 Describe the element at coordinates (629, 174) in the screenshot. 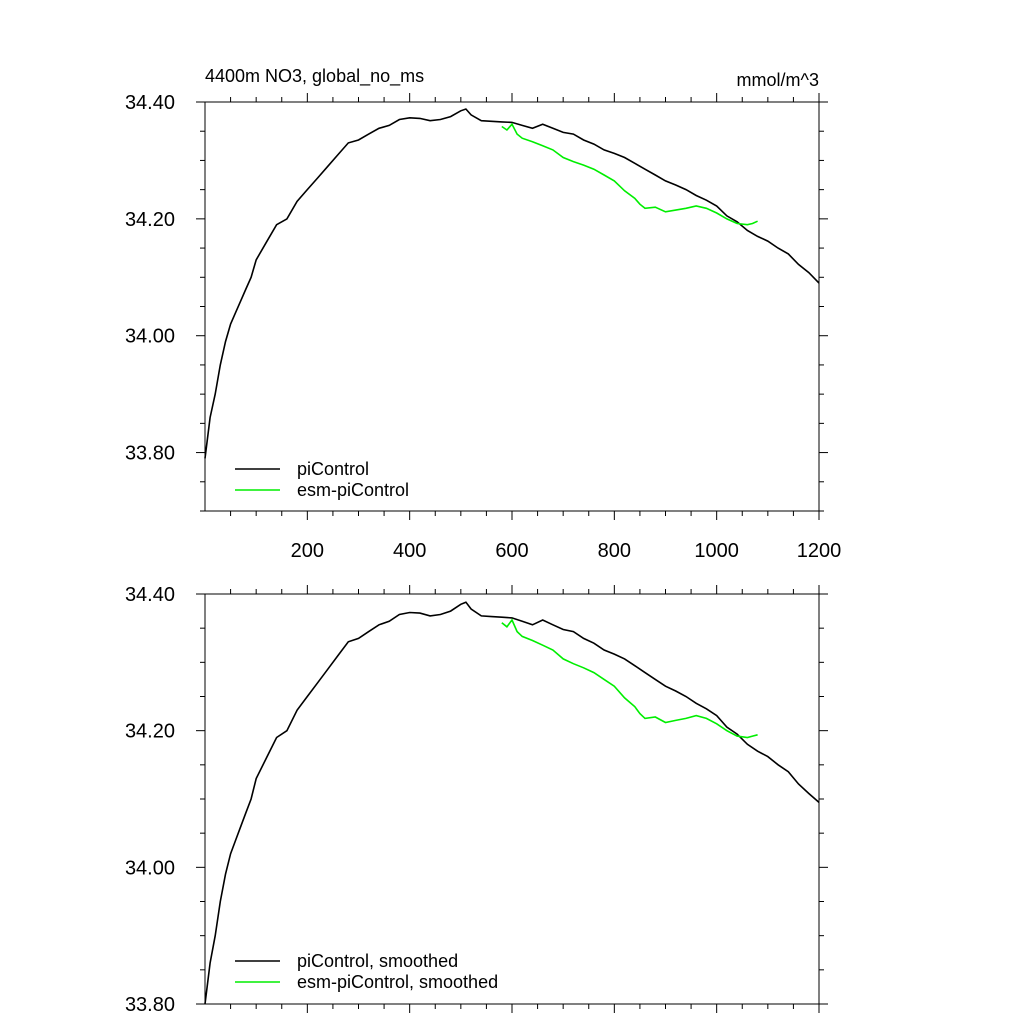

I see `series-line-esm-picontrol` at that location.